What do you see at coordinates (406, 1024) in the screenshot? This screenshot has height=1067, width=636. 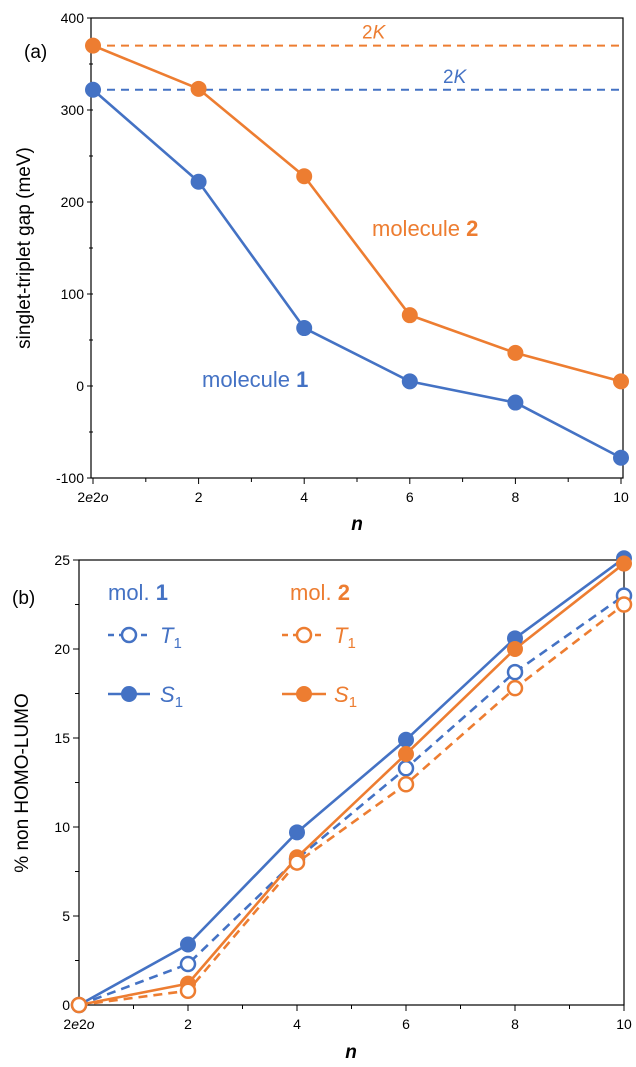 I see `x-tick-label: 6` at bounding box center [406, 1024].